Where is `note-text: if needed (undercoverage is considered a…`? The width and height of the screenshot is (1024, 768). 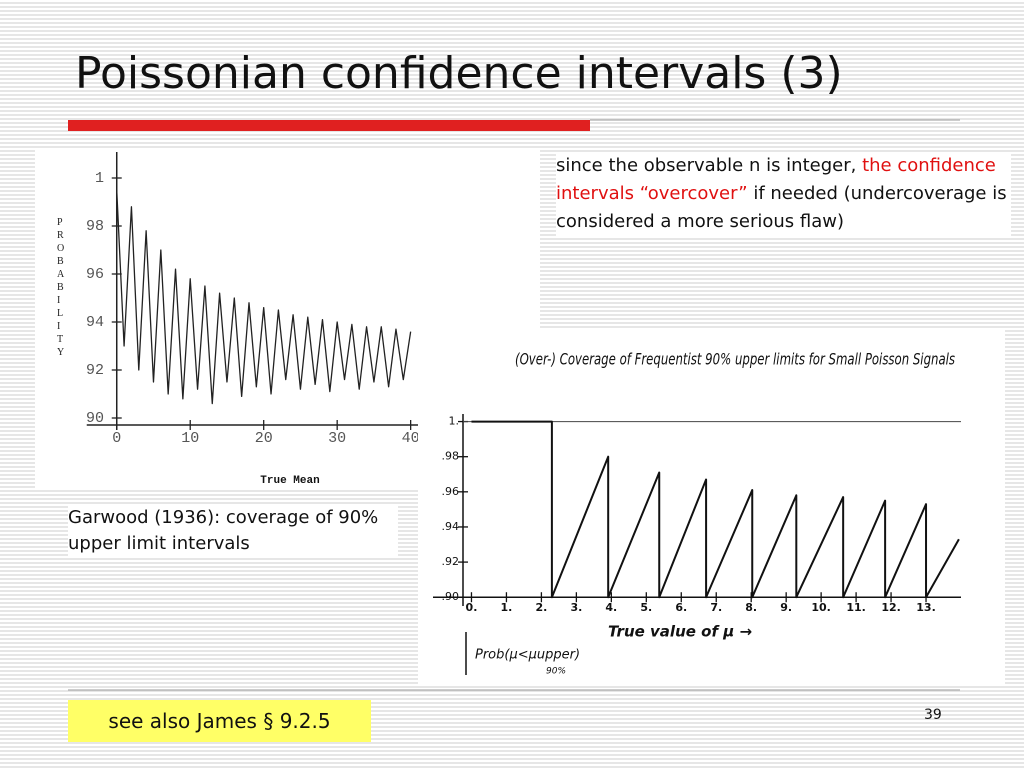 note-text: if needed (undercoverage is considered a… is located at coordinates (781, 207).